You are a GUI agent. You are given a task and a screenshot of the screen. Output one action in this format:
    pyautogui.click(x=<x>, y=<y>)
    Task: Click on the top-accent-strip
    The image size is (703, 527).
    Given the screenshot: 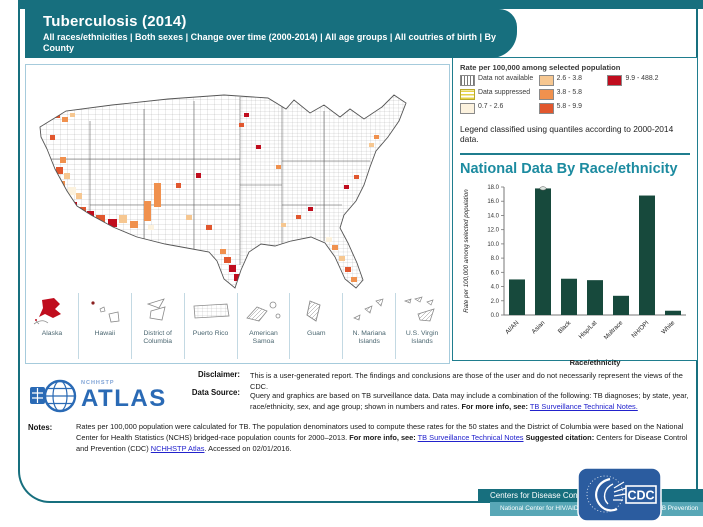 What is the action you would take?
    pyautogui.click(x=360, y=4)
    